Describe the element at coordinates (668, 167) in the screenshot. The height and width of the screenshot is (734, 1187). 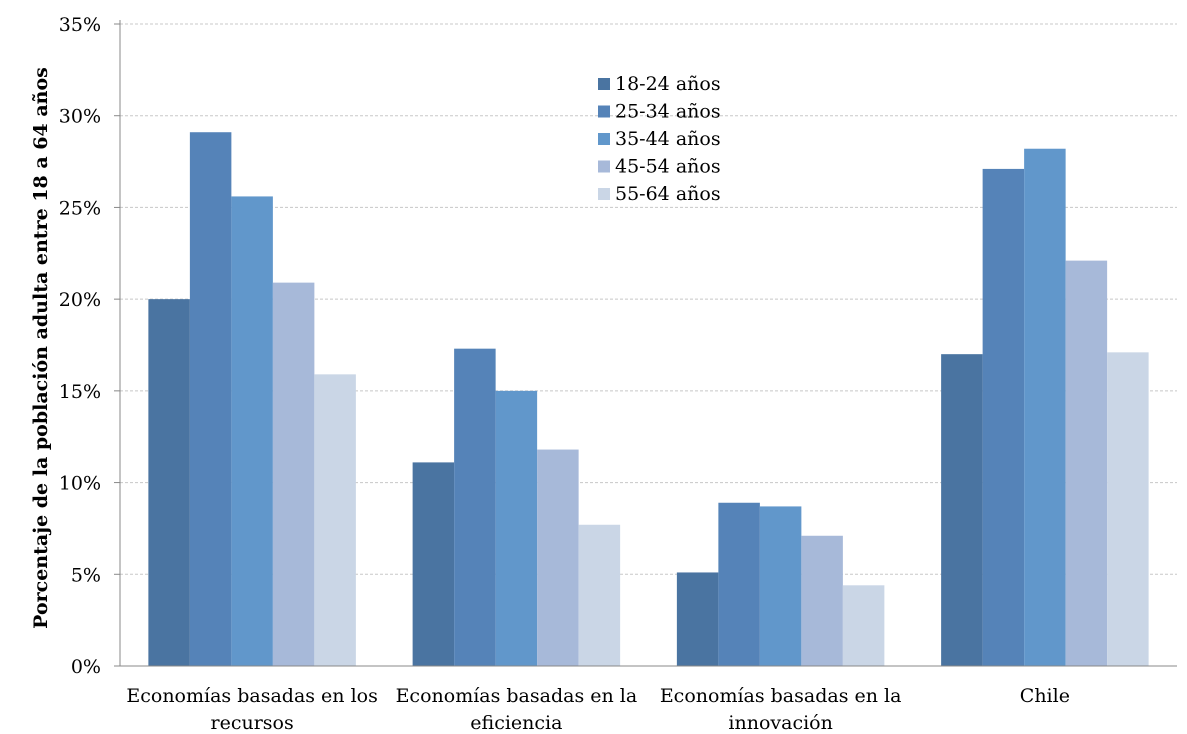
I see `legend-label: 45-54 años` at that location.